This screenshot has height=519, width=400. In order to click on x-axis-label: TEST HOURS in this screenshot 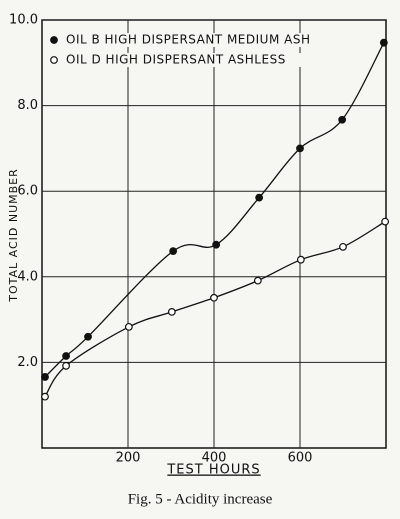, I will do `click(213, 470)`.